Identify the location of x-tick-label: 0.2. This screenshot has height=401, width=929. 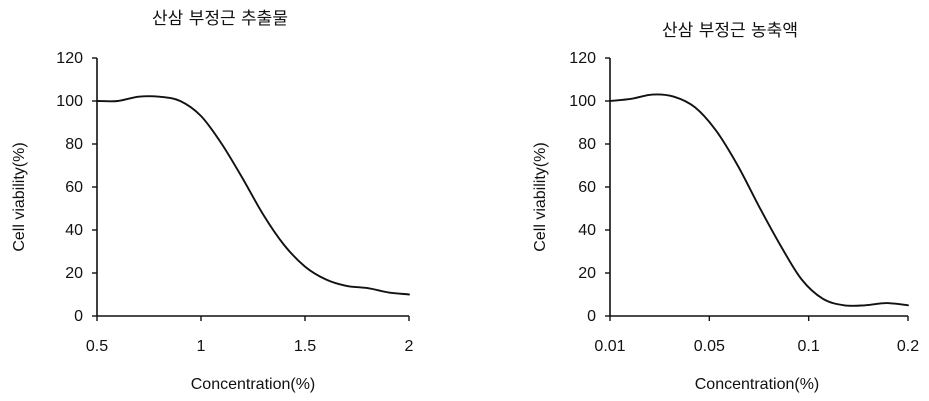
(908, 346).